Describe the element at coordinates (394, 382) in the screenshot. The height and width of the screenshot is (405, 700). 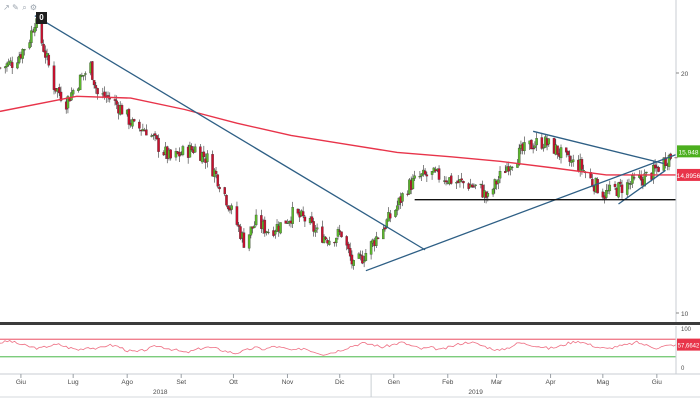
I see `x-tick-label: Gen` at that location.